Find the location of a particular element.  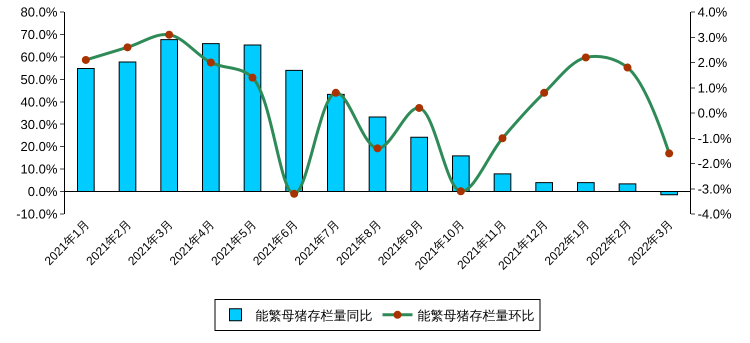

y-tick-label: -10.0% is located at coordinates (37, 214).